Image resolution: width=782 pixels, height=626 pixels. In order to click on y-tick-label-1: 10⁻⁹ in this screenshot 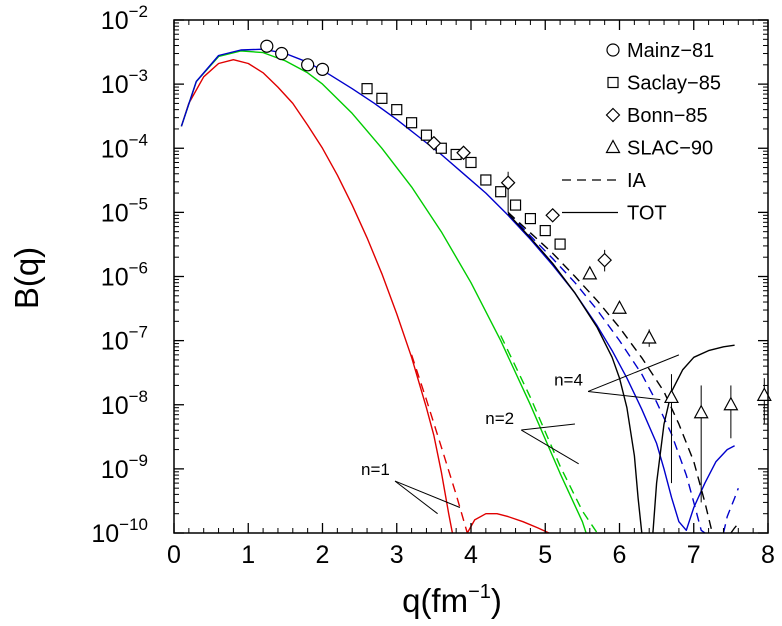, I will do `click(124, 467)`.